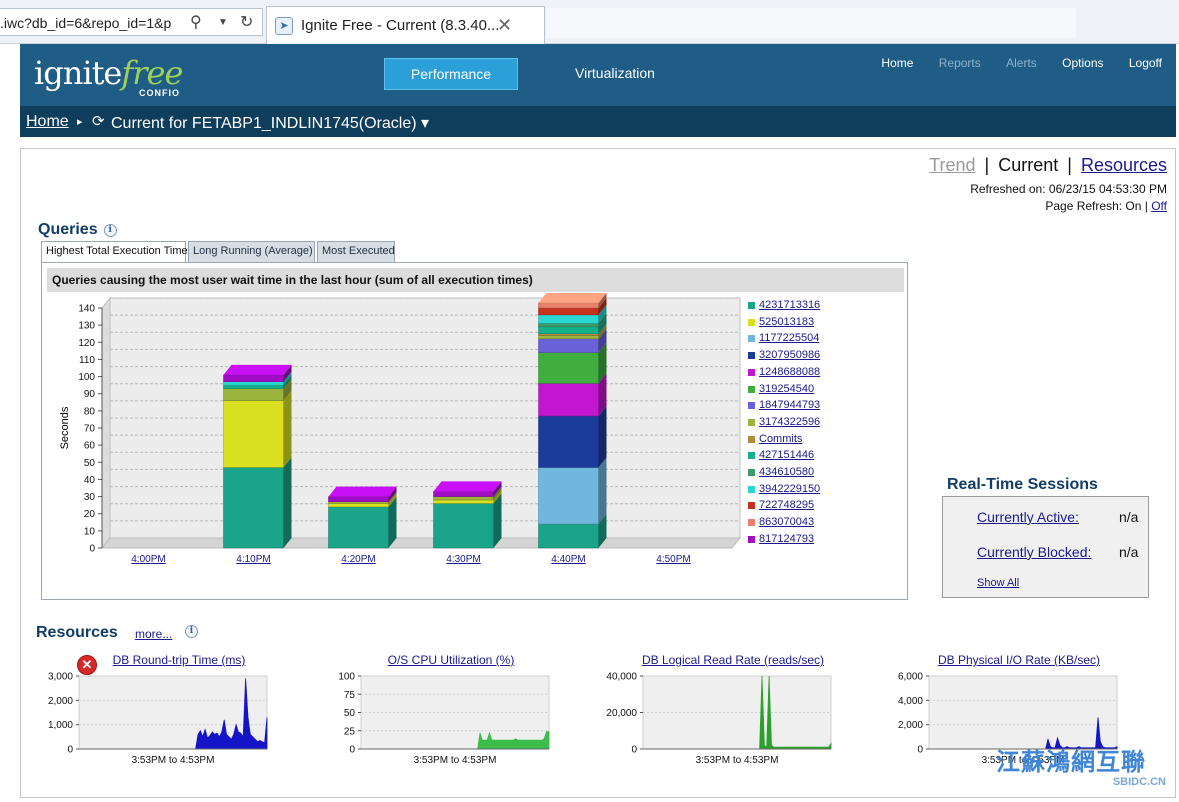 This screenshot has height=802, width=1179. Describe the element at coordinates (621, 713) in the screenshot. I see `y-tick-label: 20,000` at that location.